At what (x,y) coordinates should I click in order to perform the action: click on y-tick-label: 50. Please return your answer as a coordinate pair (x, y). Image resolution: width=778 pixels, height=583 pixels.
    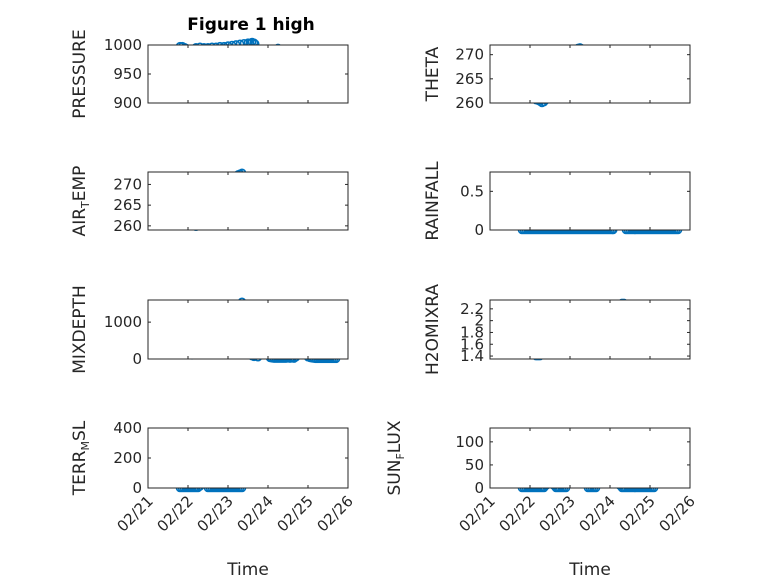
    Looking at the image, I should click on (474, 465).